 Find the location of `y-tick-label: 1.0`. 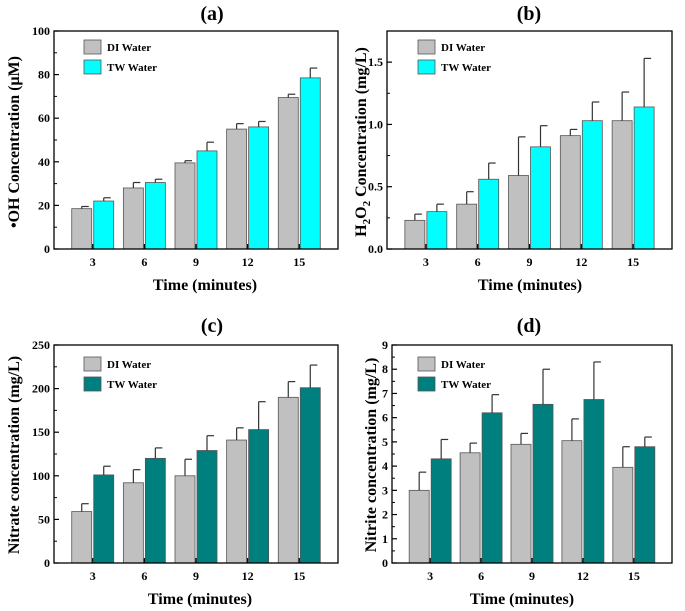

y-tick-label: 1.0 is located at coordinates (375, 124).